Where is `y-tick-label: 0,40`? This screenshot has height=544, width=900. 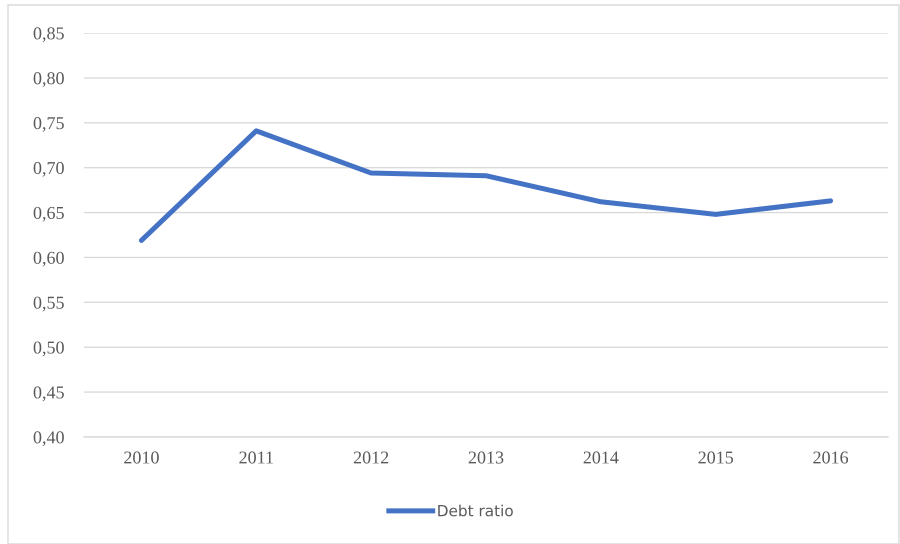
y-tick-label: 0,40 is located at coordinates (49, 438).